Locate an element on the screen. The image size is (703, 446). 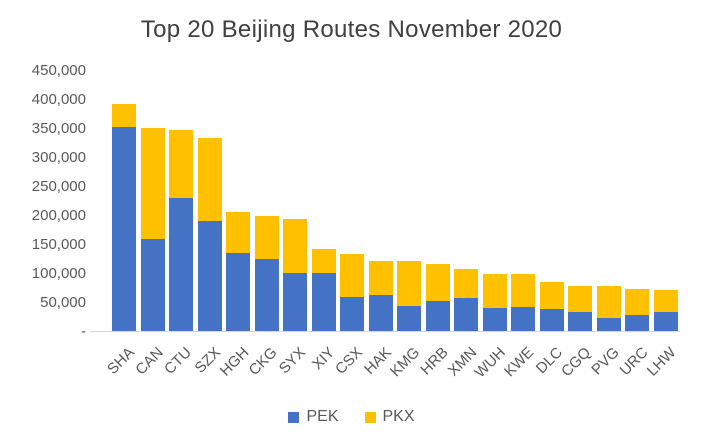
bar-segment-pkx-syx is located at coordinates (295, 246).